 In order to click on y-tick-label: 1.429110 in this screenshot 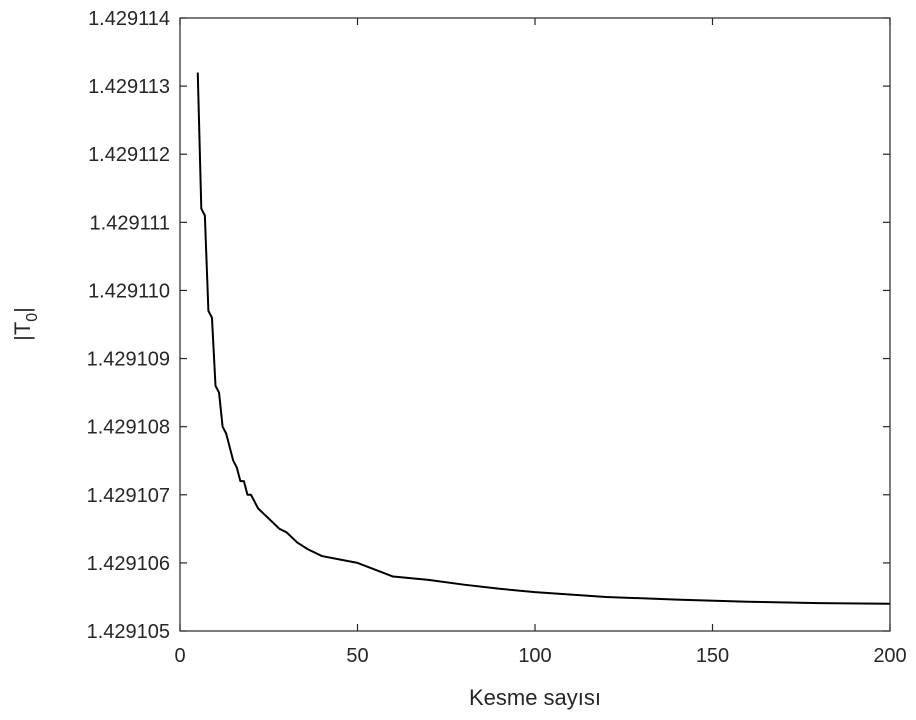, I will do `click(129, 291)`.